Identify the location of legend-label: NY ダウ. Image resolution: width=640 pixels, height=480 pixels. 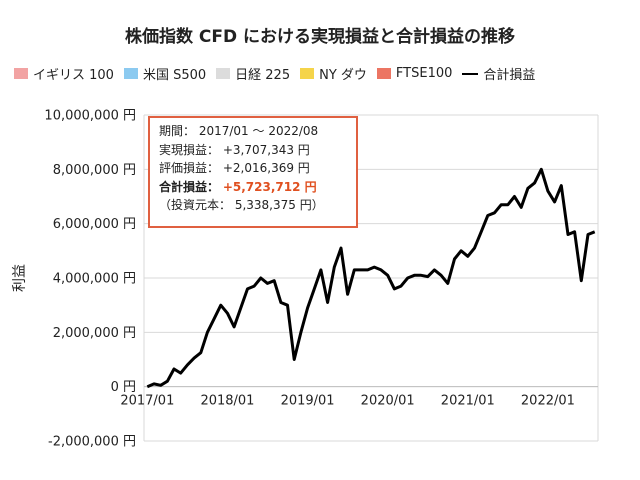
(343, 75).